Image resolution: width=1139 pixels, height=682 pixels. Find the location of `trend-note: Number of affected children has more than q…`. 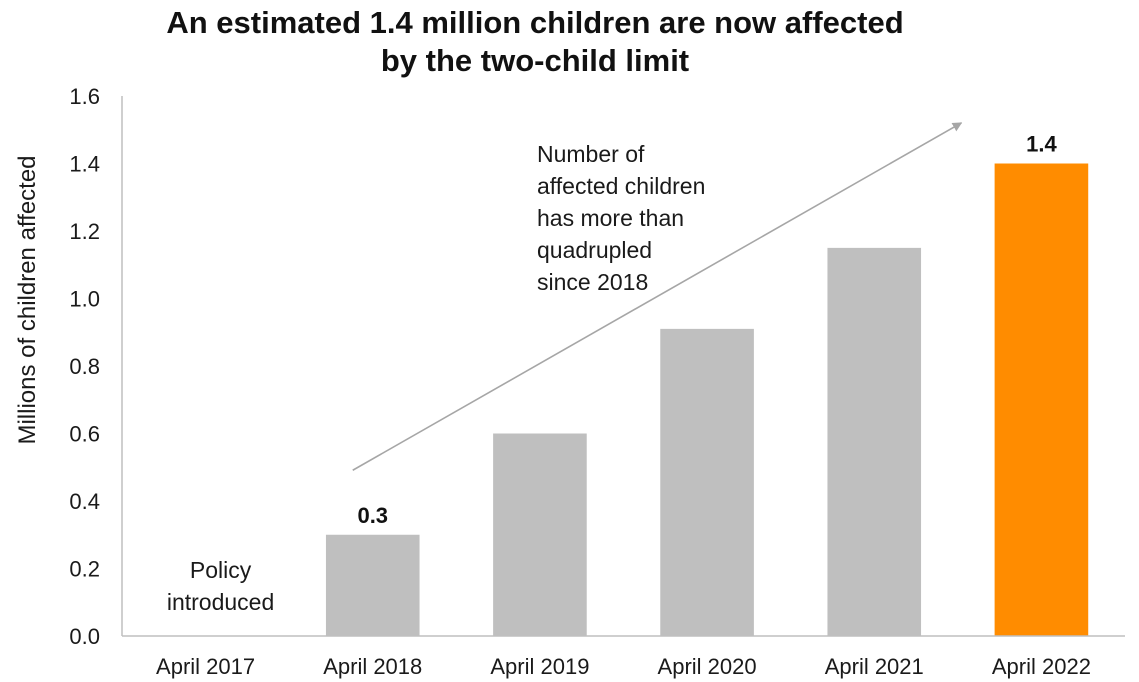

trend-note: Number of affected children has more than q… is located at coordinates (621, 218).